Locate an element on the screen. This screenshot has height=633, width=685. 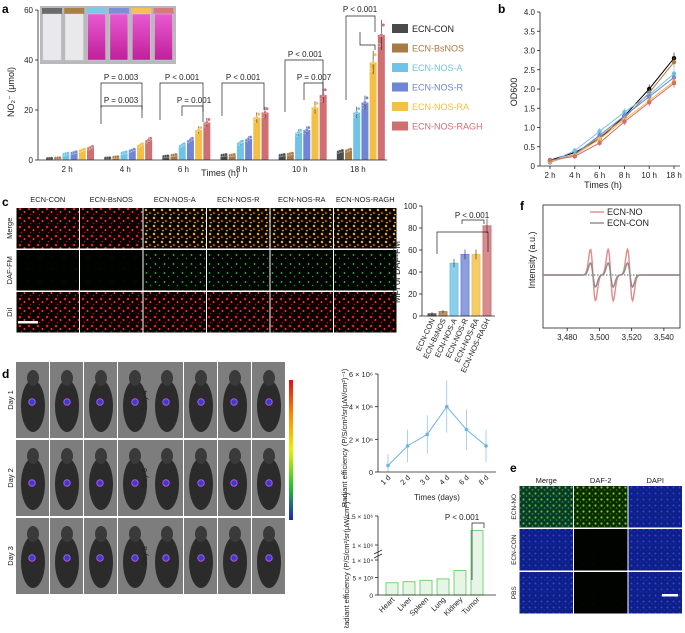
a-pval-8: P < 0.001 is located at coordinates (360, 9).